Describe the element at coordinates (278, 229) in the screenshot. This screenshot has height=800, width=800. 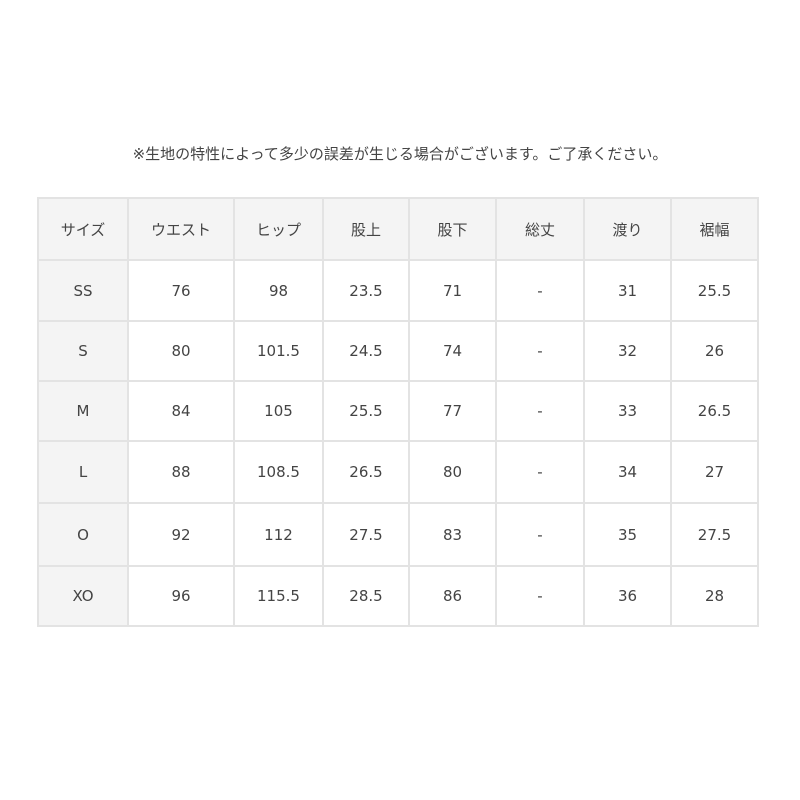
I see `column-header: ヒップ` at that location.